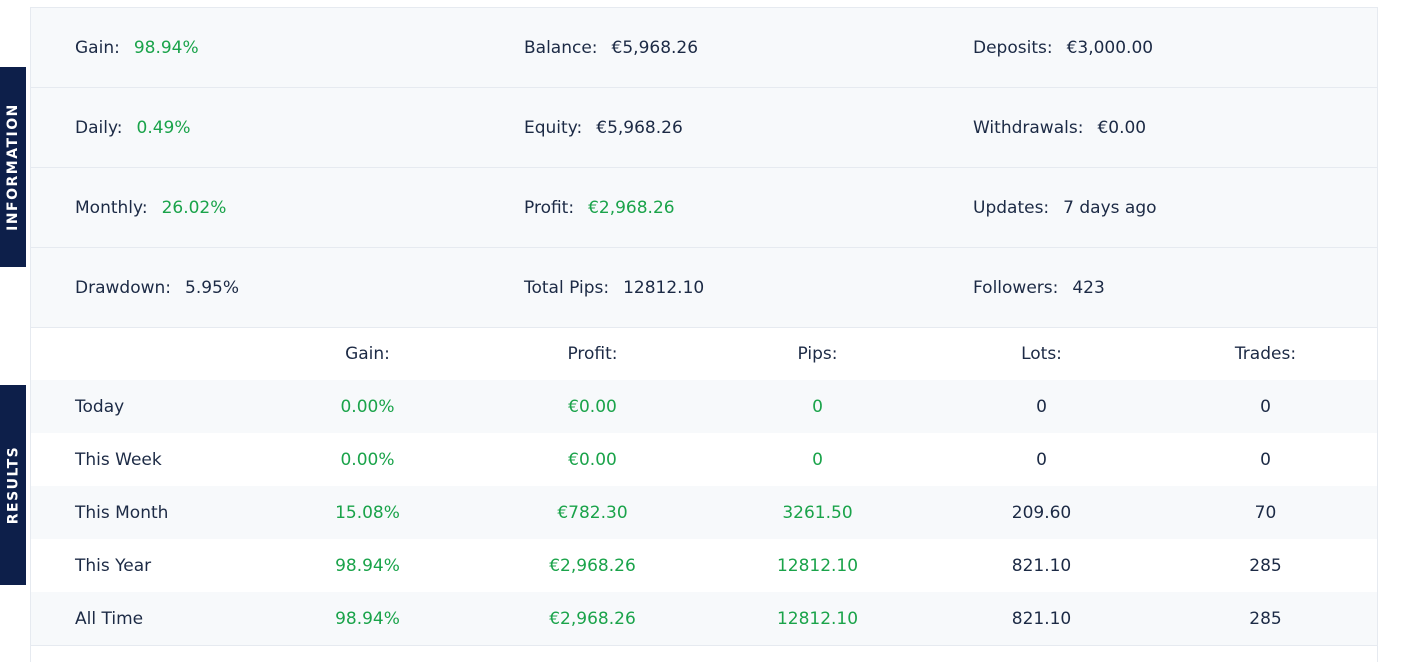 The image size is (1407, 662). What do you see at coordinates (97, 47) in the screenshot?
I see `info-label: Gain:` at bounding box center [97, 47].